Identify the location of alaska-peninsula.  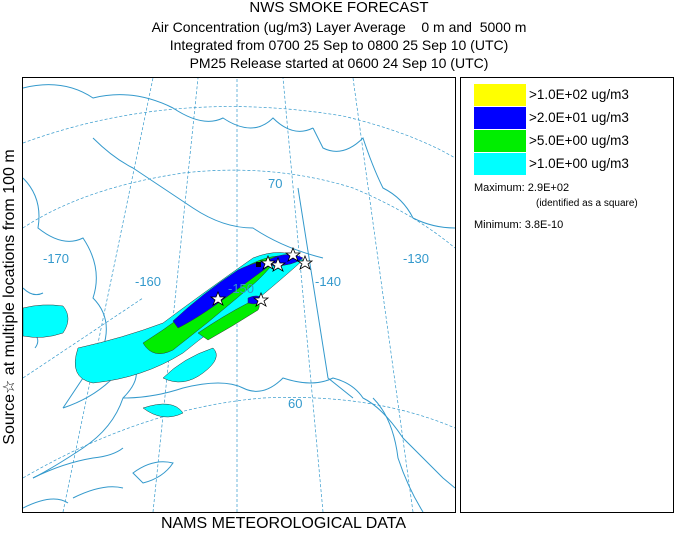
(78, 463).